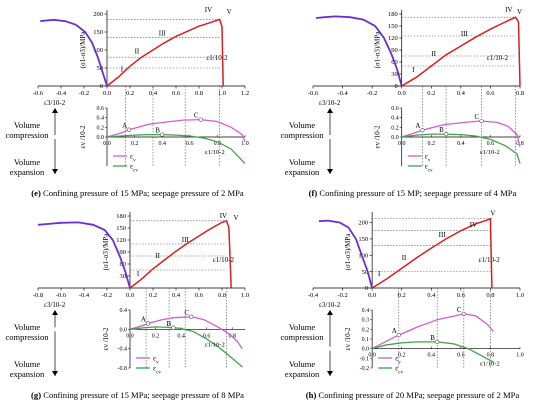 This screenshot has height=405, width=550. Describe the element at coordinates (348, 252) in the screenshot. I see `y-axis-label: (σ1-σ3)/MPa` at that location.